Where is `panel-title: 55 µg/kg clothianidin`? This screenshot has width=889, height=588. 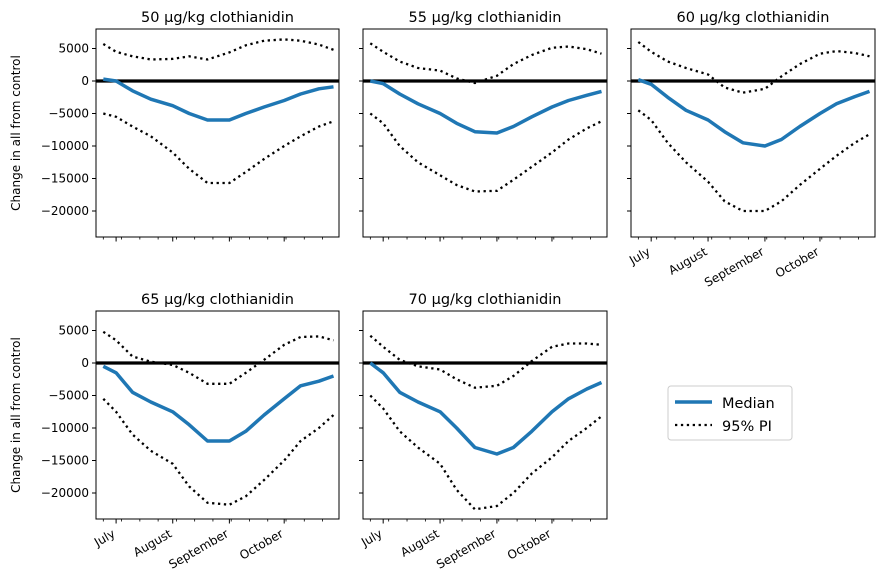
panel-title: 55 µg/kg clothianidin is located at coordinates (485, 18).